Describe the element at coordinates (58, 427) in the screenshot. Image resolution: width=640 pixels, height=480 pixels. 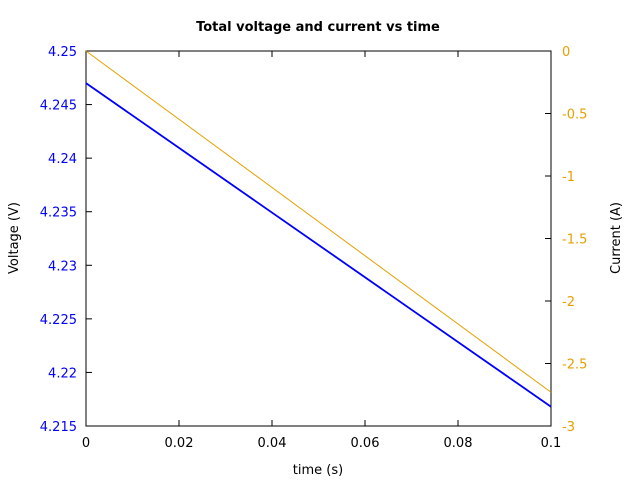
I see `y-tick-label: 4.215` at that location.